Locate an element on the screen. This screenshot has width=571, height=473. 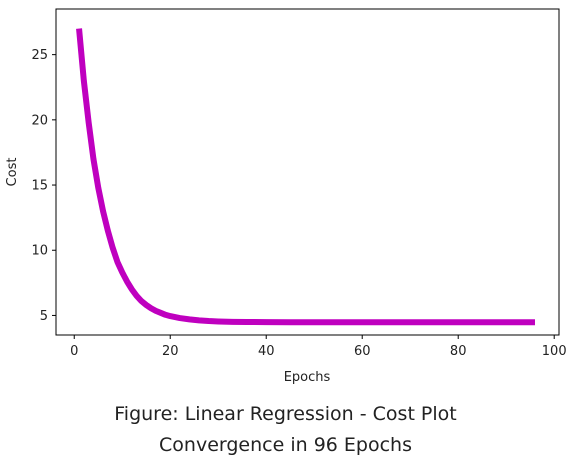
x-tick-label: 80 is located at coordinates (458, 351).